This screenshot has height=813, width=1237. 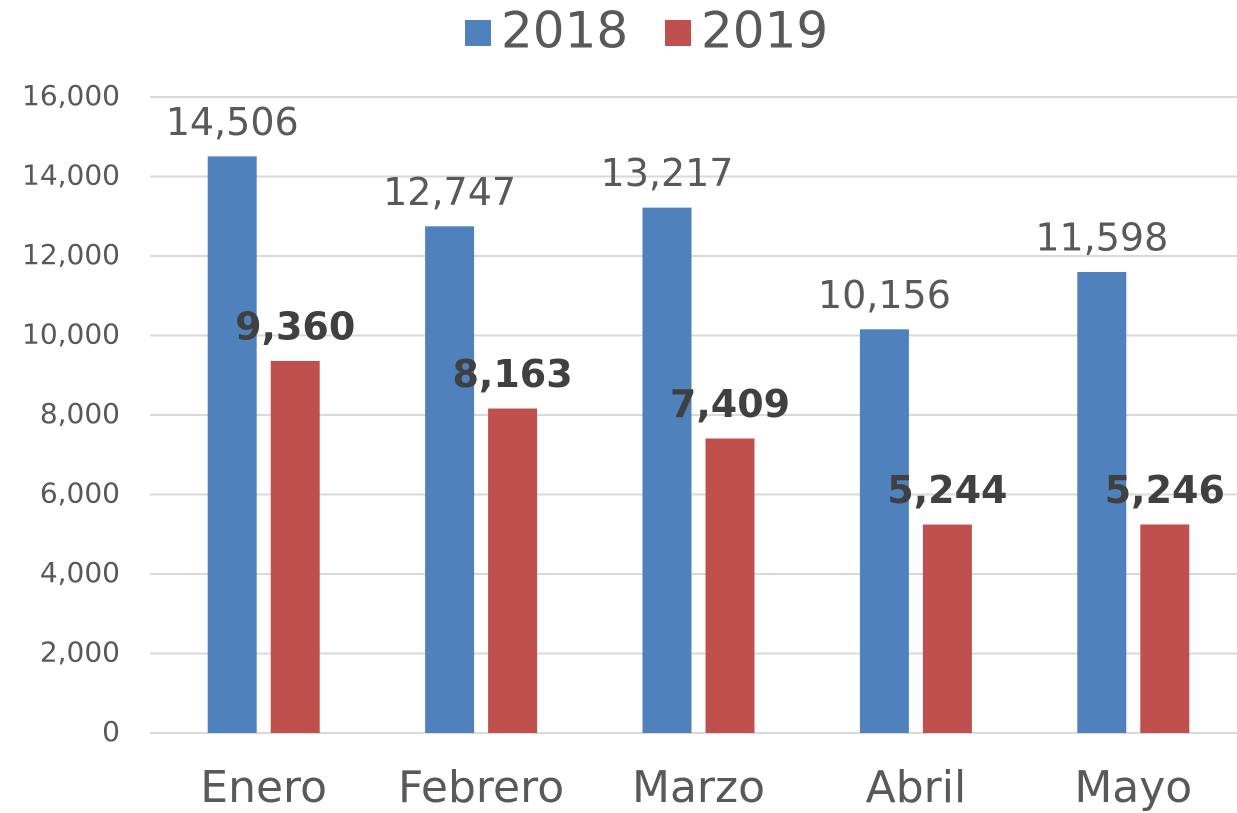 I want to click on x-tick-label: Enero, so click(x=263, y=787).